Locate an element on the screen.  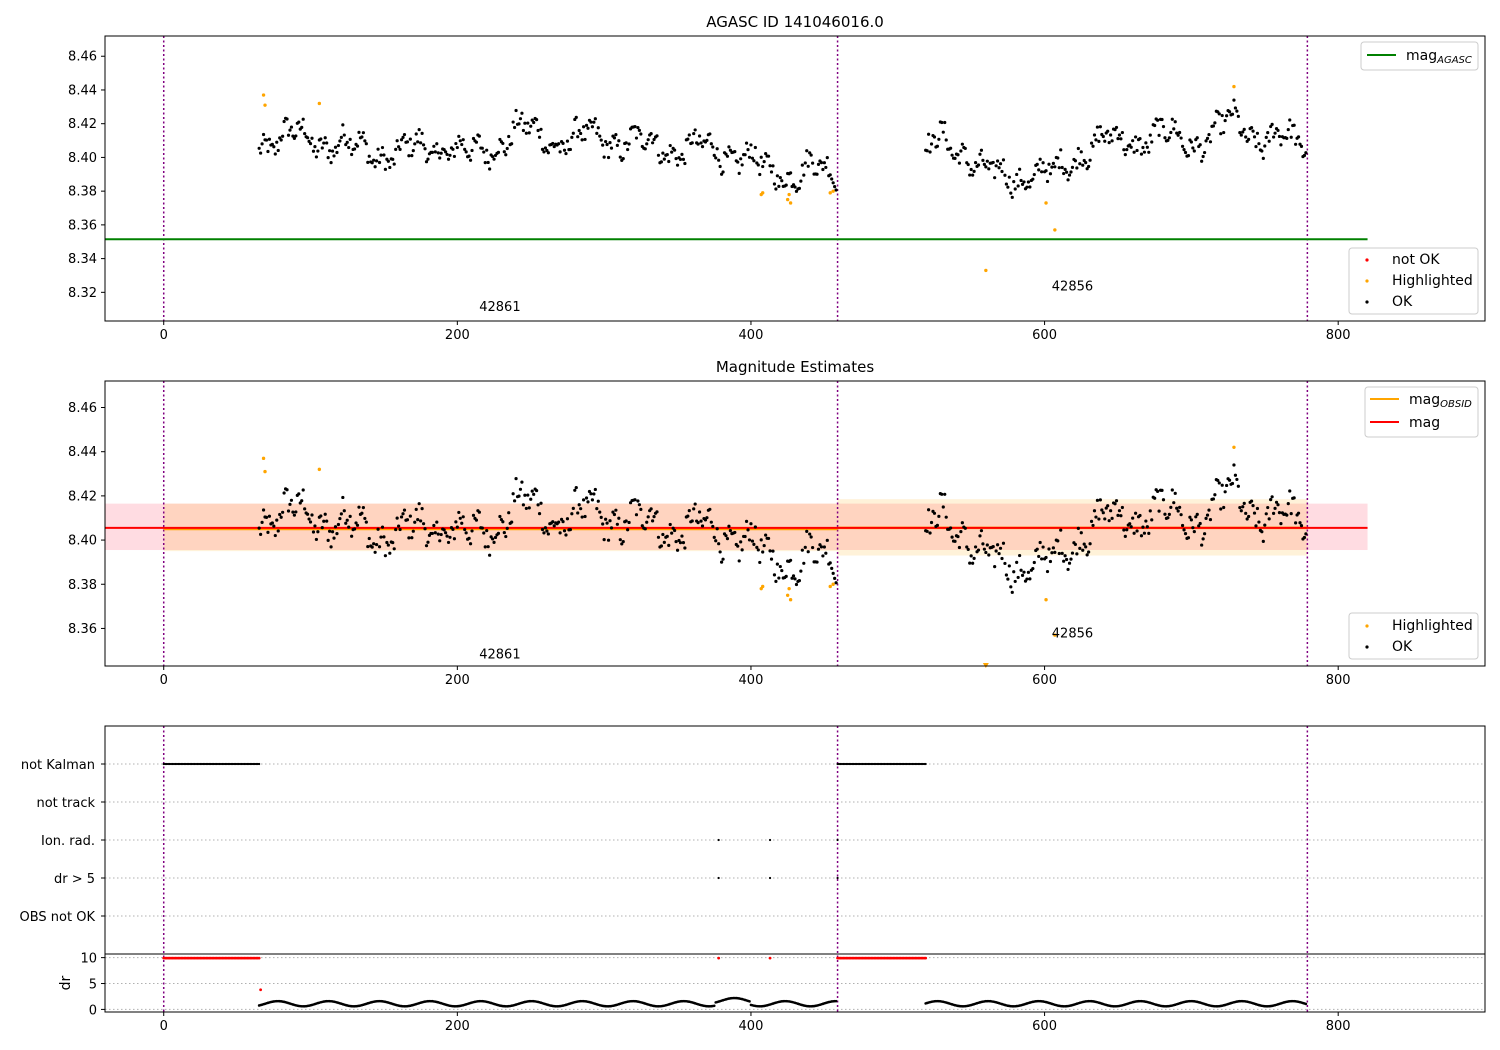
x-tick-label: 800 is located at coordinates (1338, 1026).